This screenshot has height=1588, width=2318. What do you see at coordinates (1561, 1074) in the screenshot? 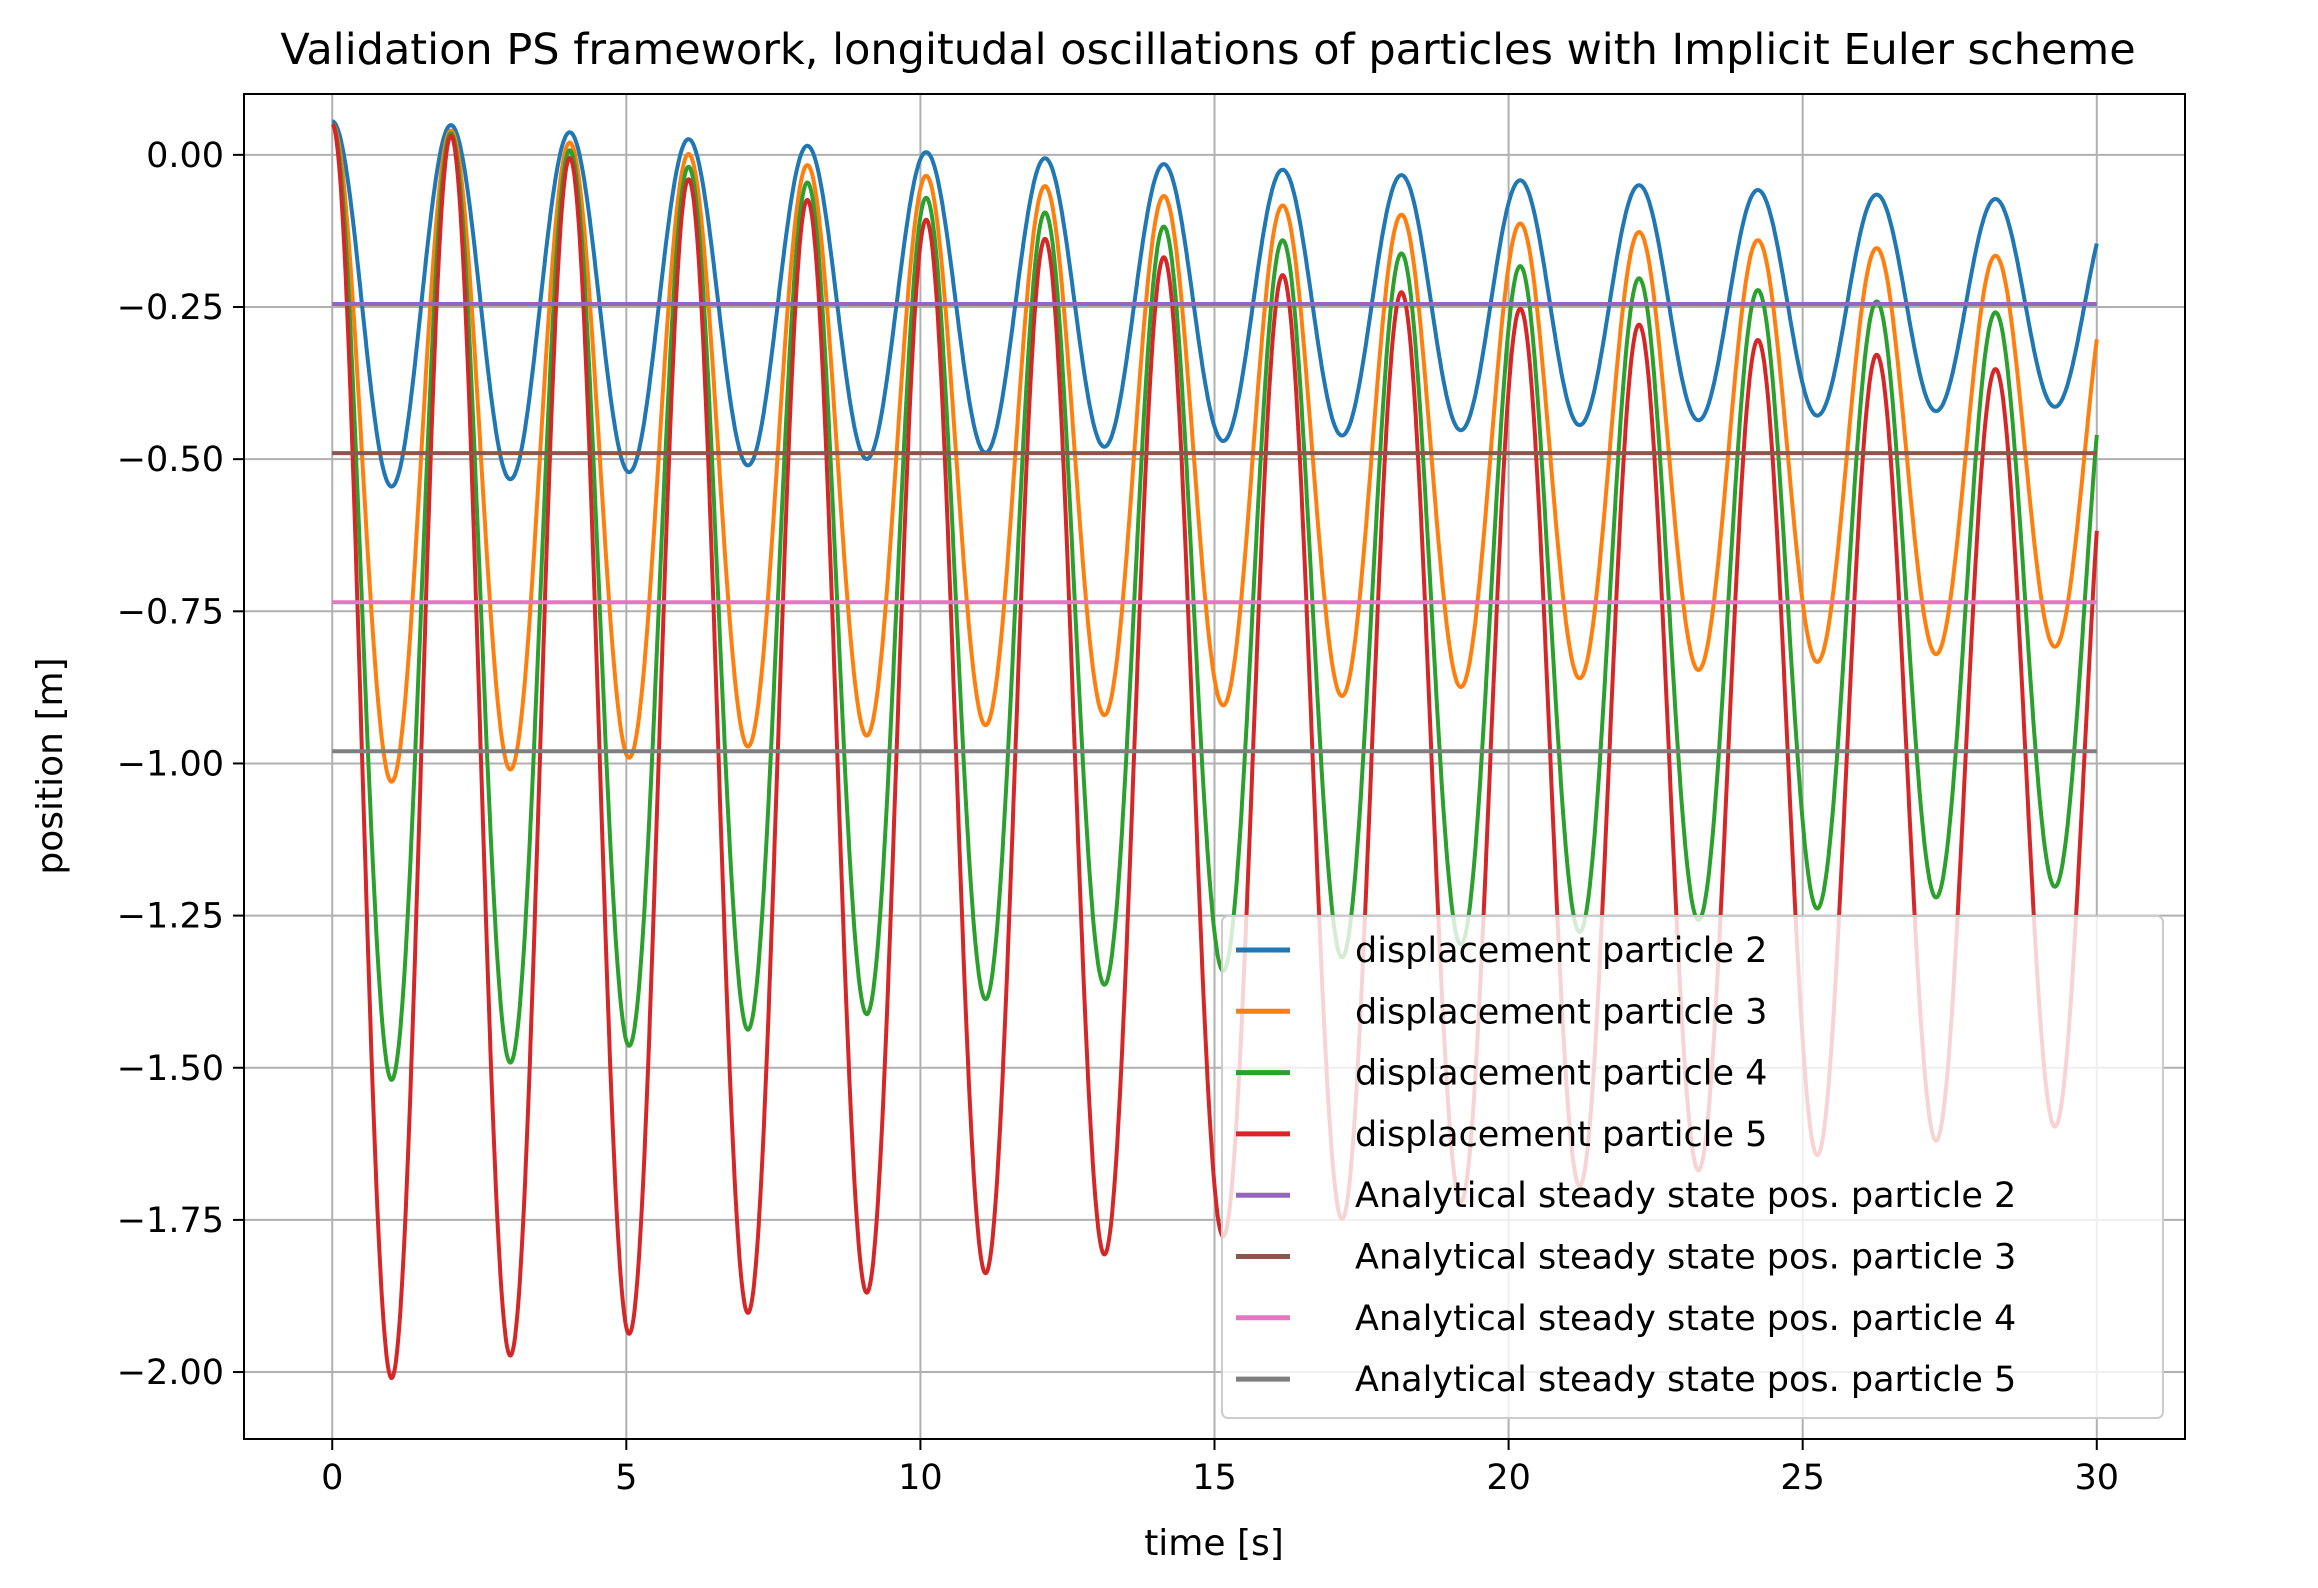
I see `legend-label: displacement particle 4` at bounding box center [1561, 1074].